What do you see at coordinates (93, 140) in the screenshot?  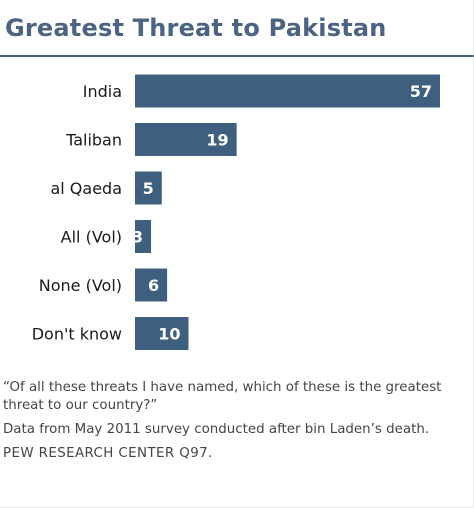 I see `category-label: Taliban` at bounding box center [93, 140].